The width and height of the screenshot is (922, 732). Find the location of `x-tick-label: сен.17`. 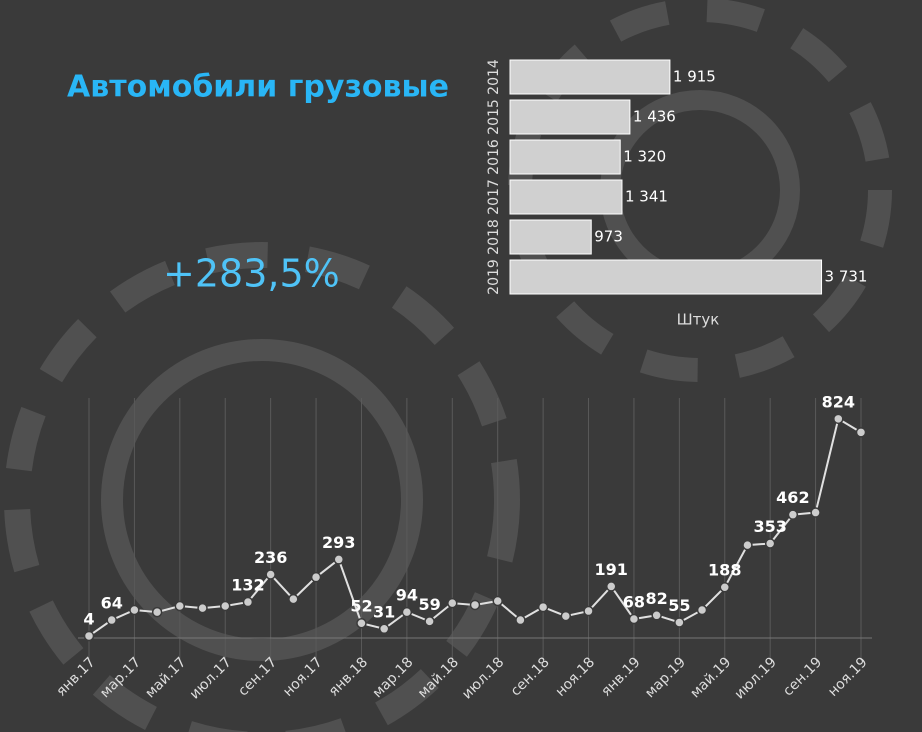

x-tick-label: сен.17 is located at coordinates (257, 676).